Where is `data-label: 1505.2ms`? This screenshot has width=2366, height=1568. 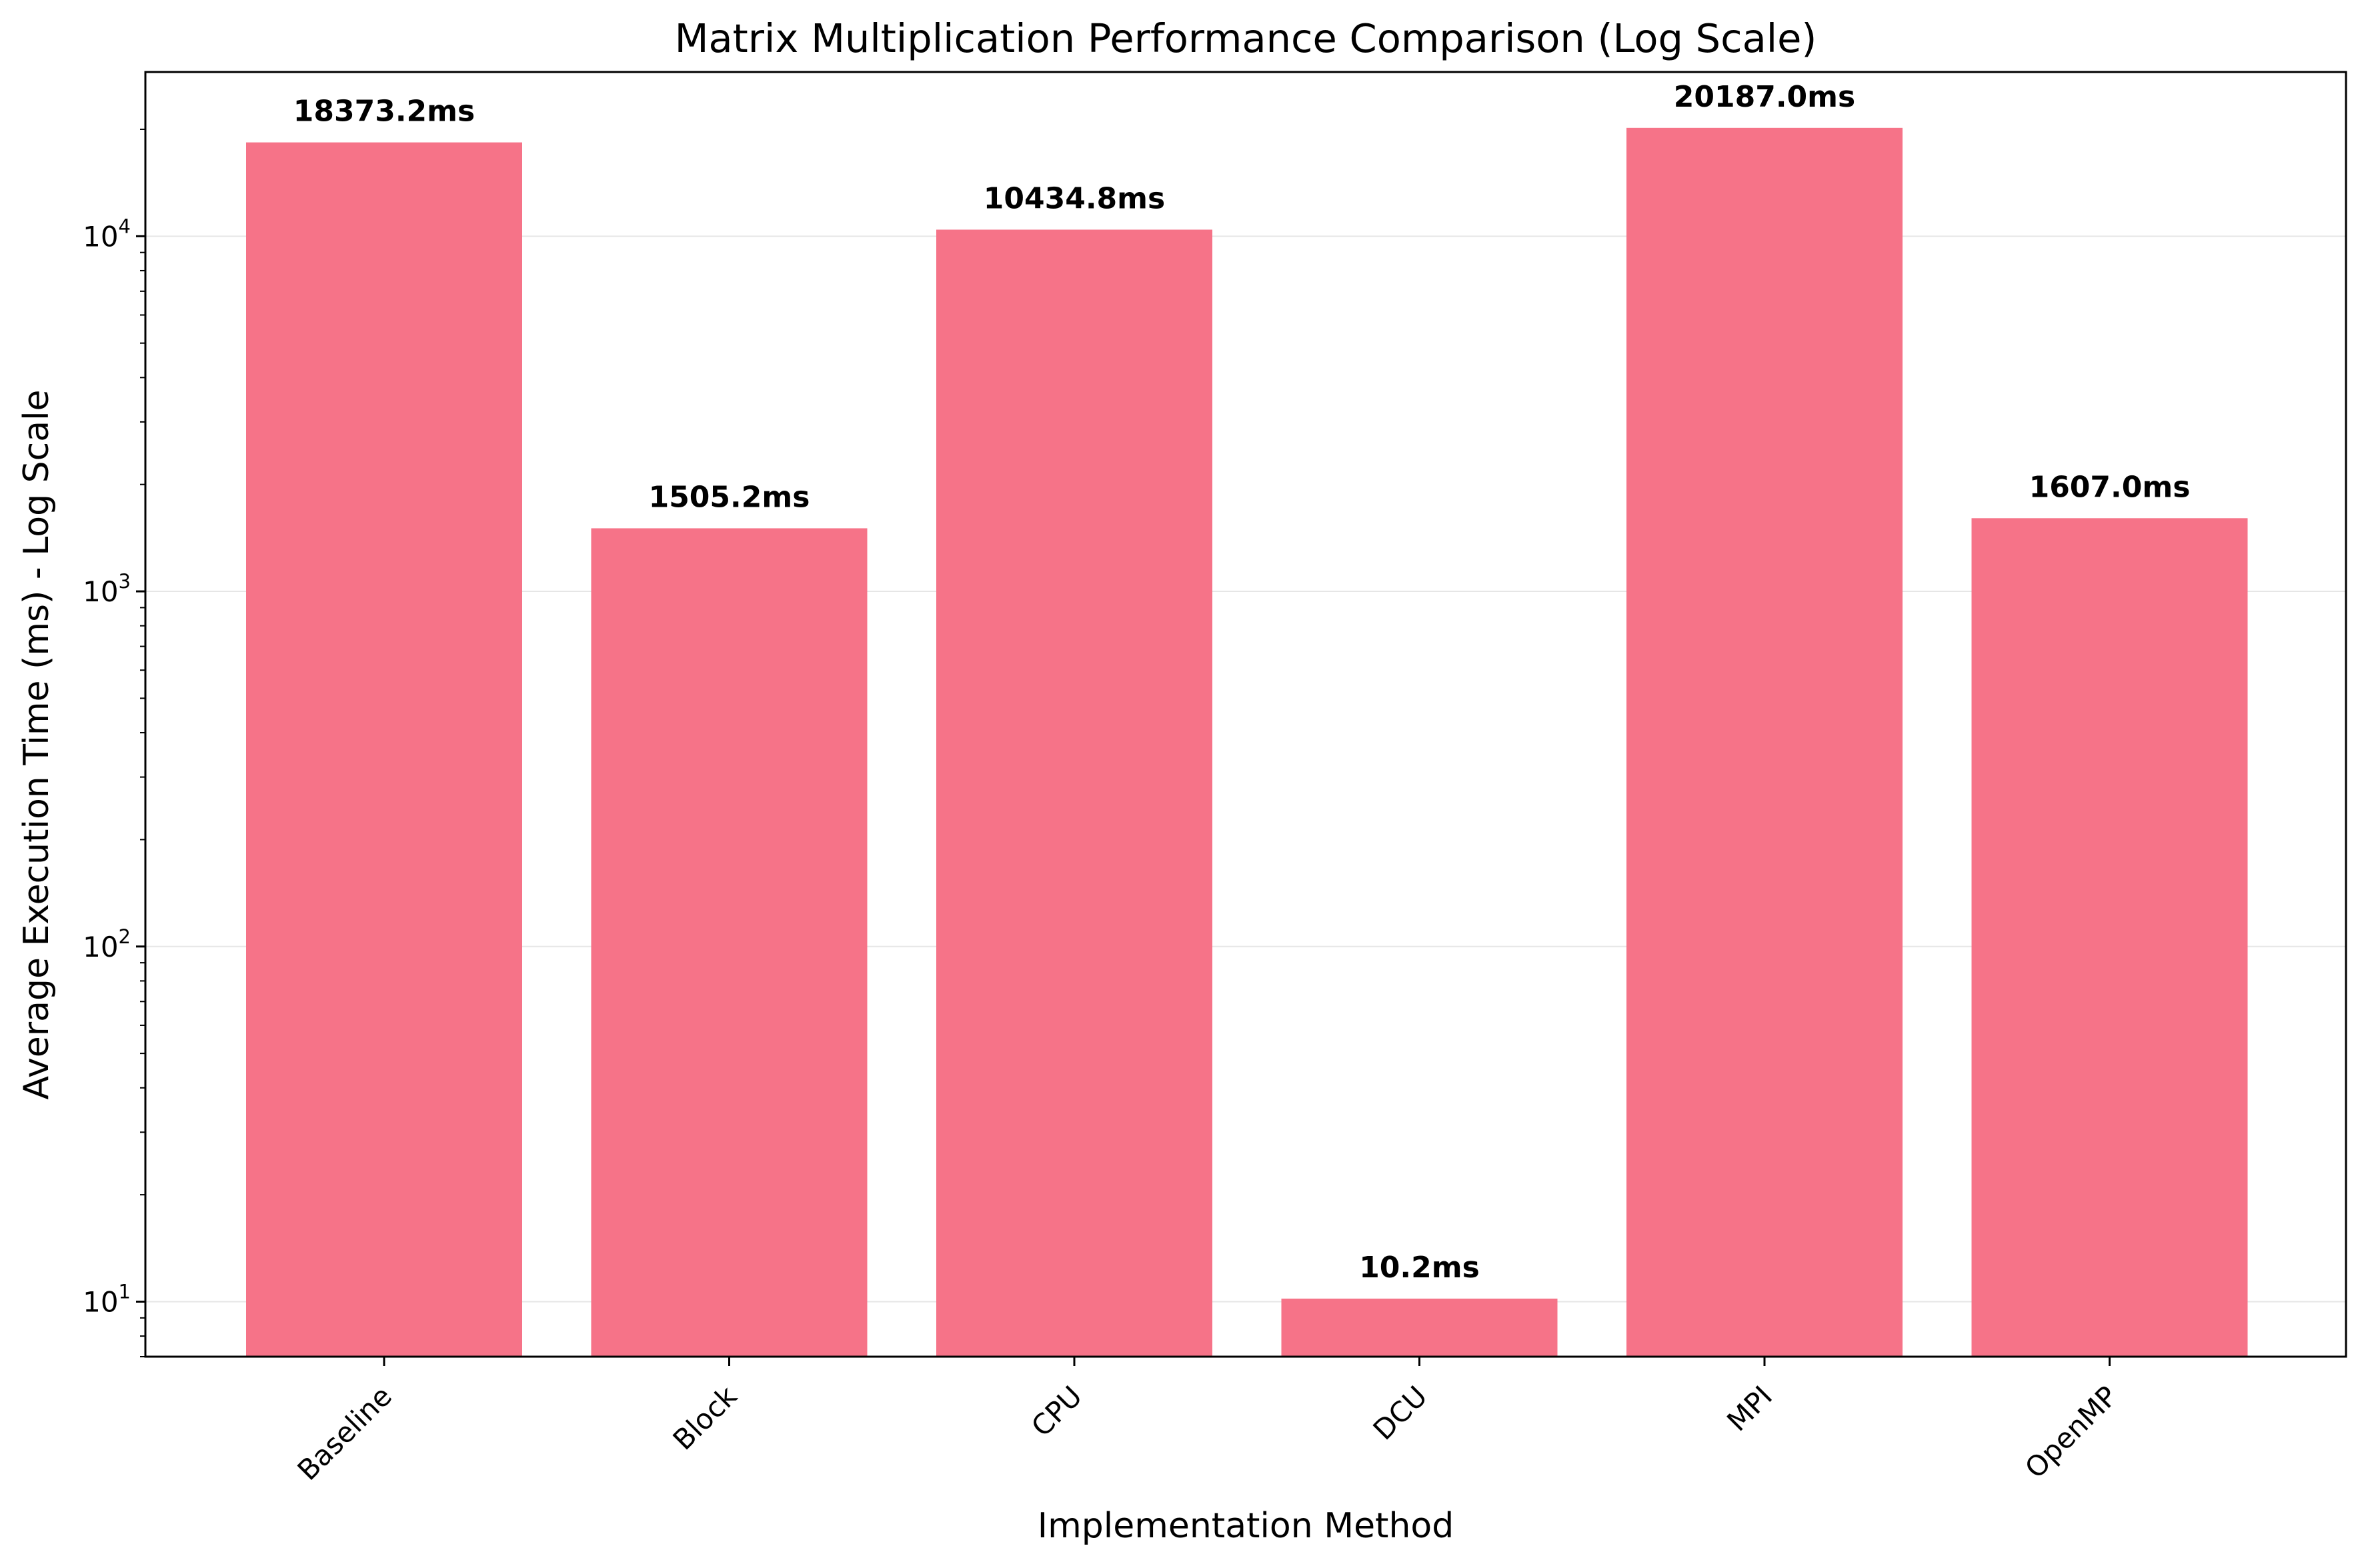
data-label: 1505.2ms is located at coordinates (729, 497).